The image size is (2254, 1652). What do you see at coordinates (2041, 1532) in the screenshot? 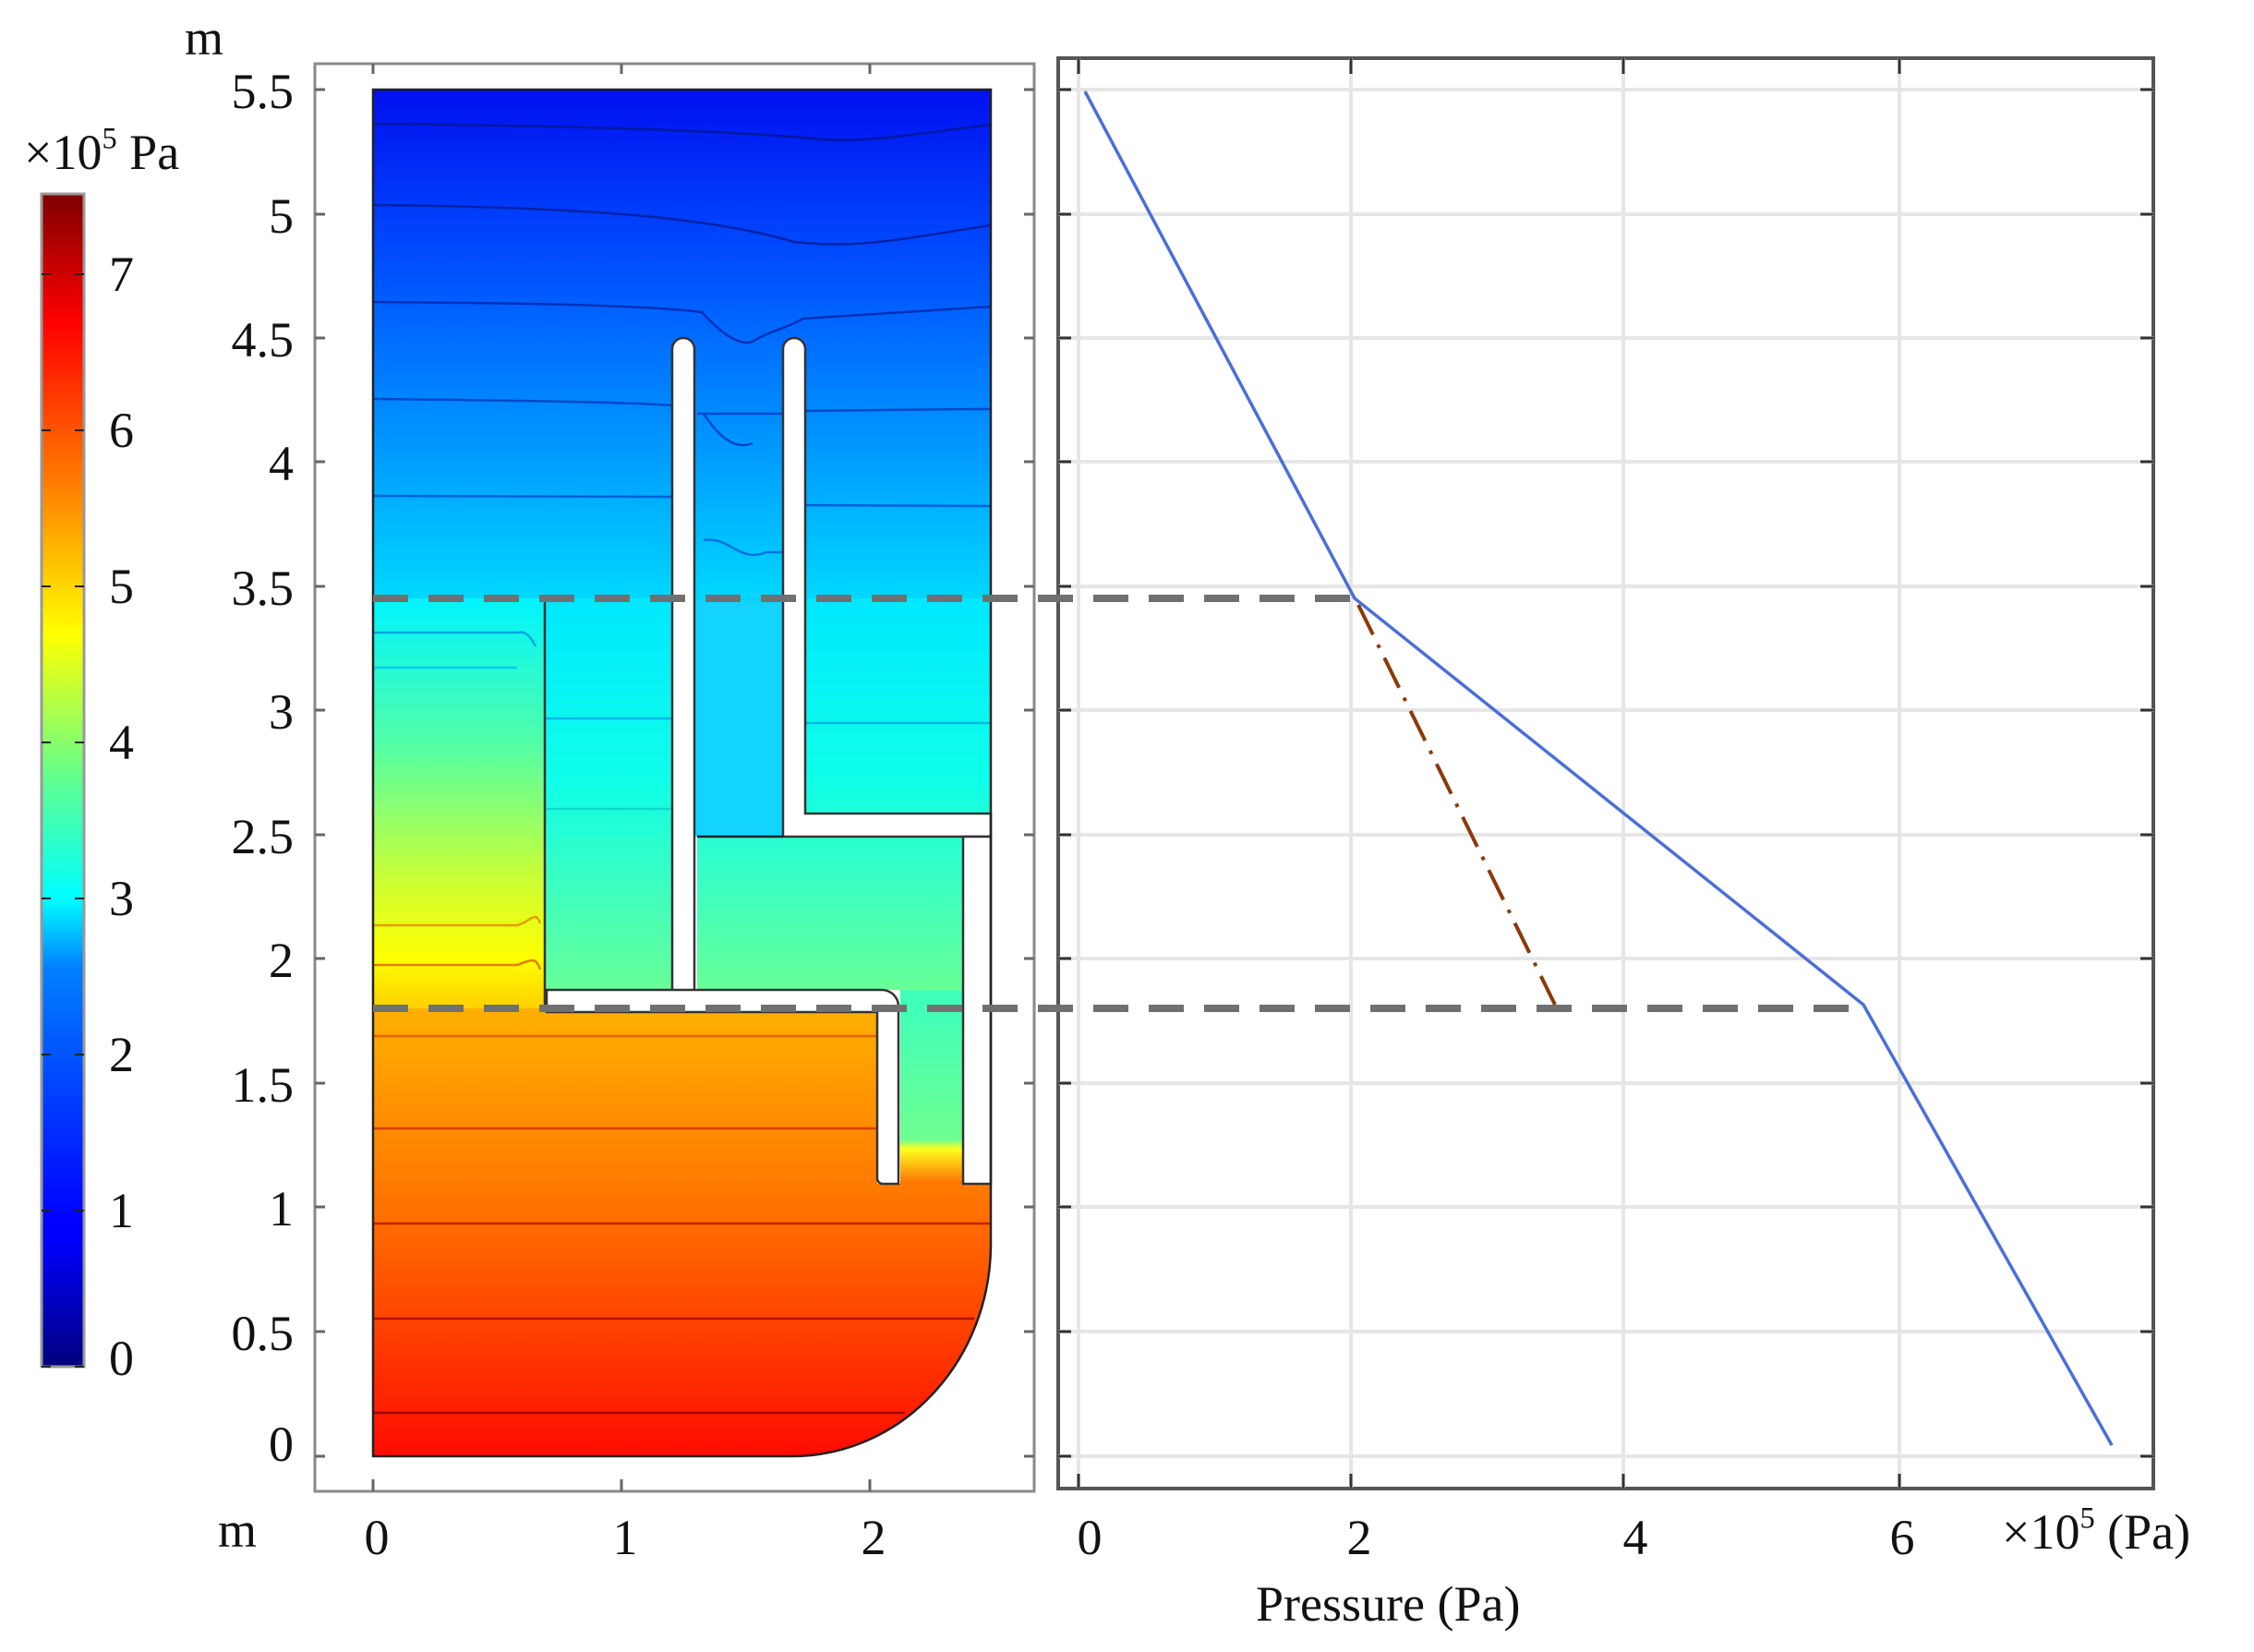
I see `x-unit-prefix: ×10` at bounding box center [2041, 1532].